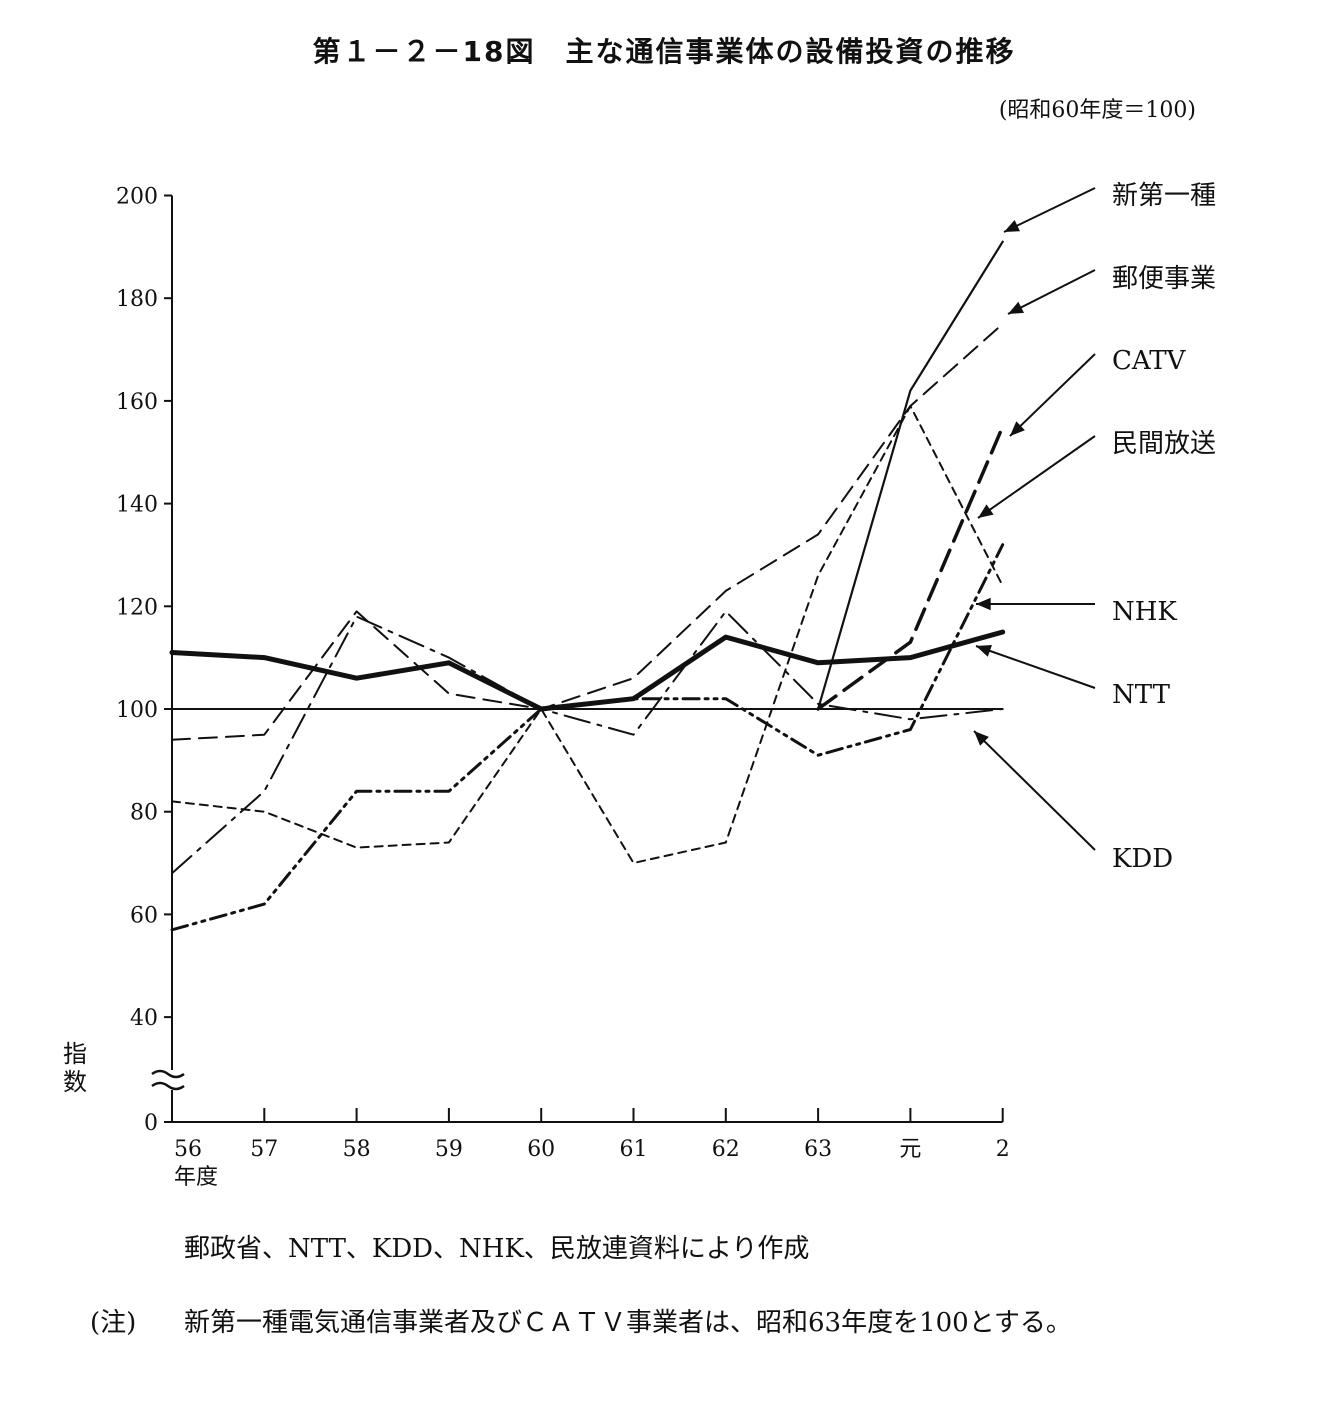 The height and width of the screenshot is (1411, 1328). Describe the element at coordinates (587, 742) in the screenshot. I see `series-line-KDD` at that location.